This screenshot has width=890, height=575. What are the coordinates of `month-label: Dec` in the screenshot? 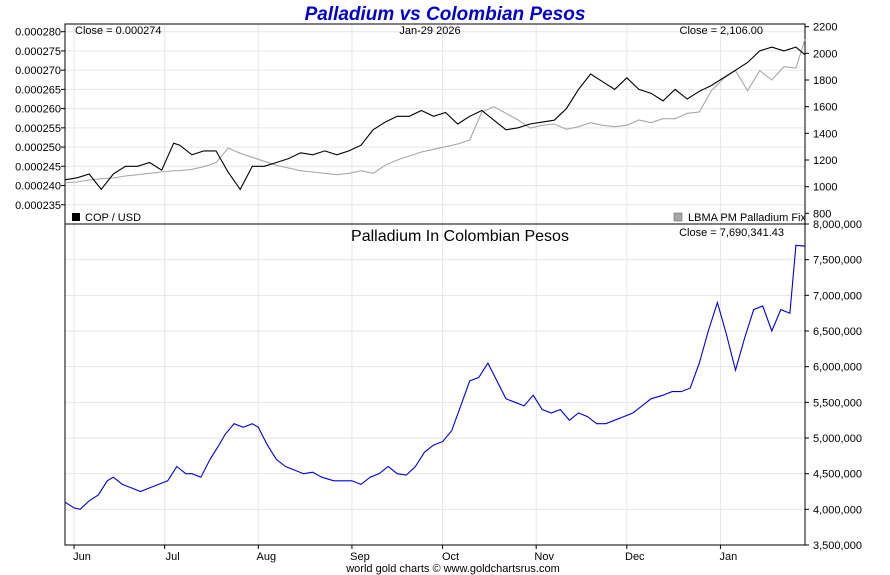 It's located at (635, 557).